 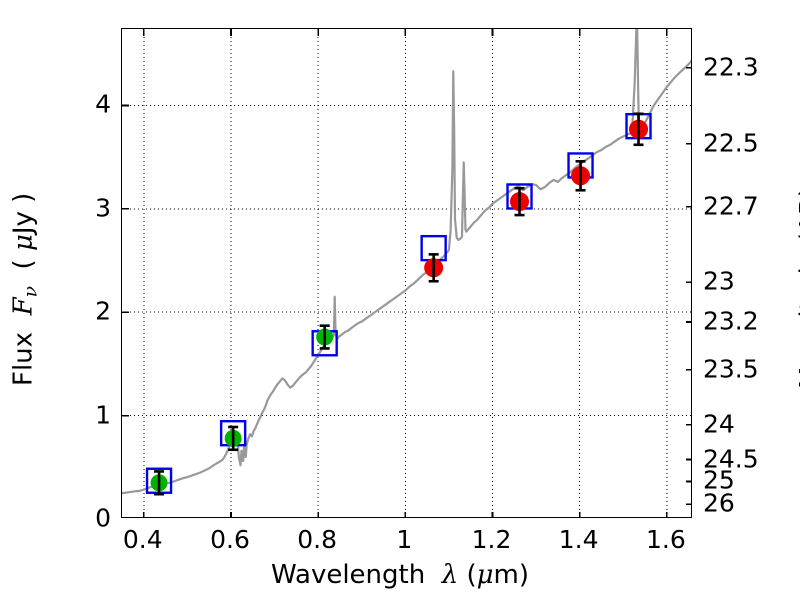 I want to click on magnitude-tick-label: 23.5, so click(x=731, y=369).